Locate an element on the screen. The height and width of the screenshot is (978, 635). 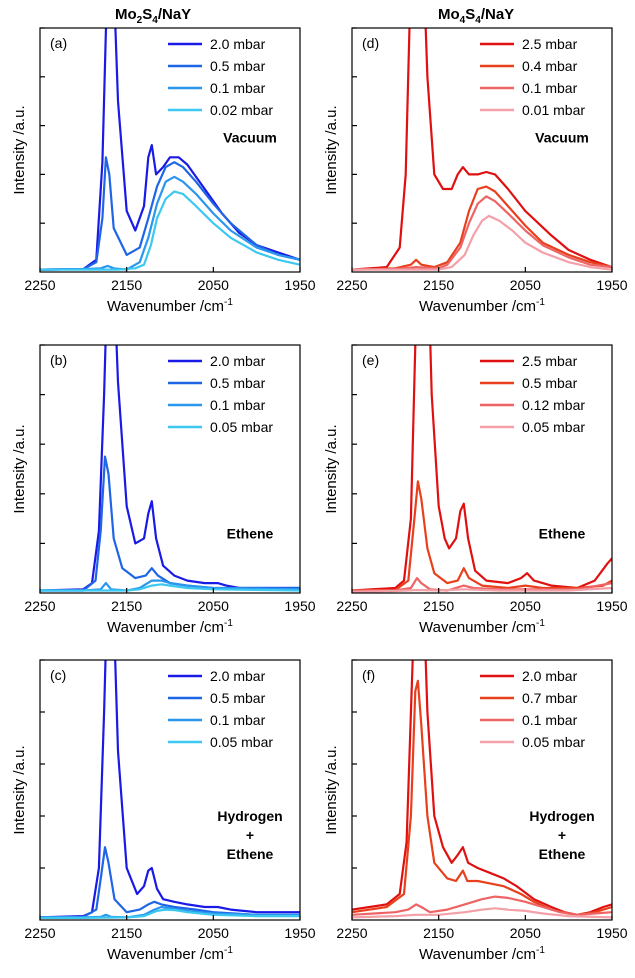
legend-label: 0.7 mbar is located at coordinates (550, 698).